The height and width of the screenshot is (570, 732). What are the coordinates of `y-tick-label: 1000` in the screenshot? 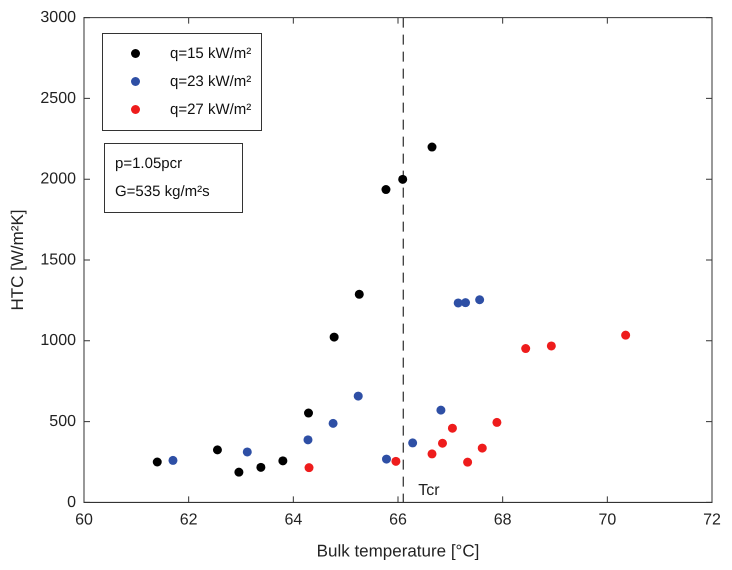 It's located at (58, 341).